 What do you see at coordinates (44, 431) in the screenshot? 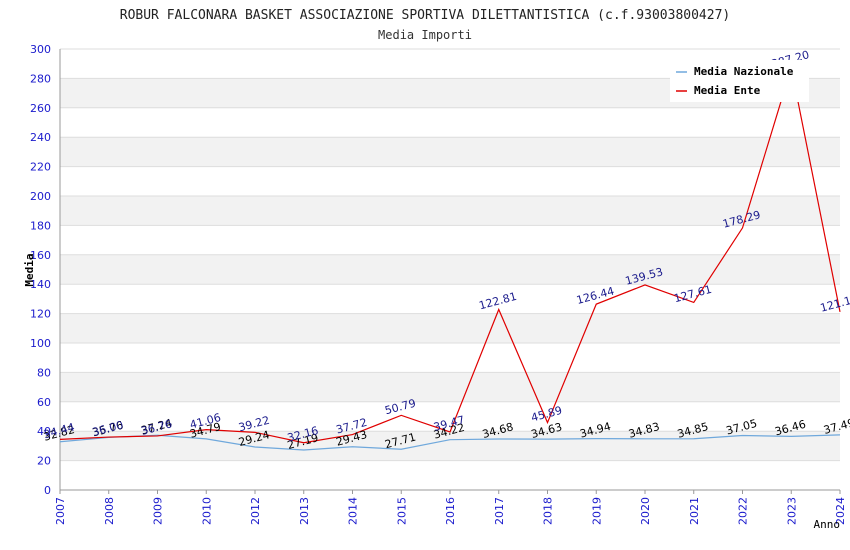
I see `y-tick-label: 40` at bounding box center [44, 431].